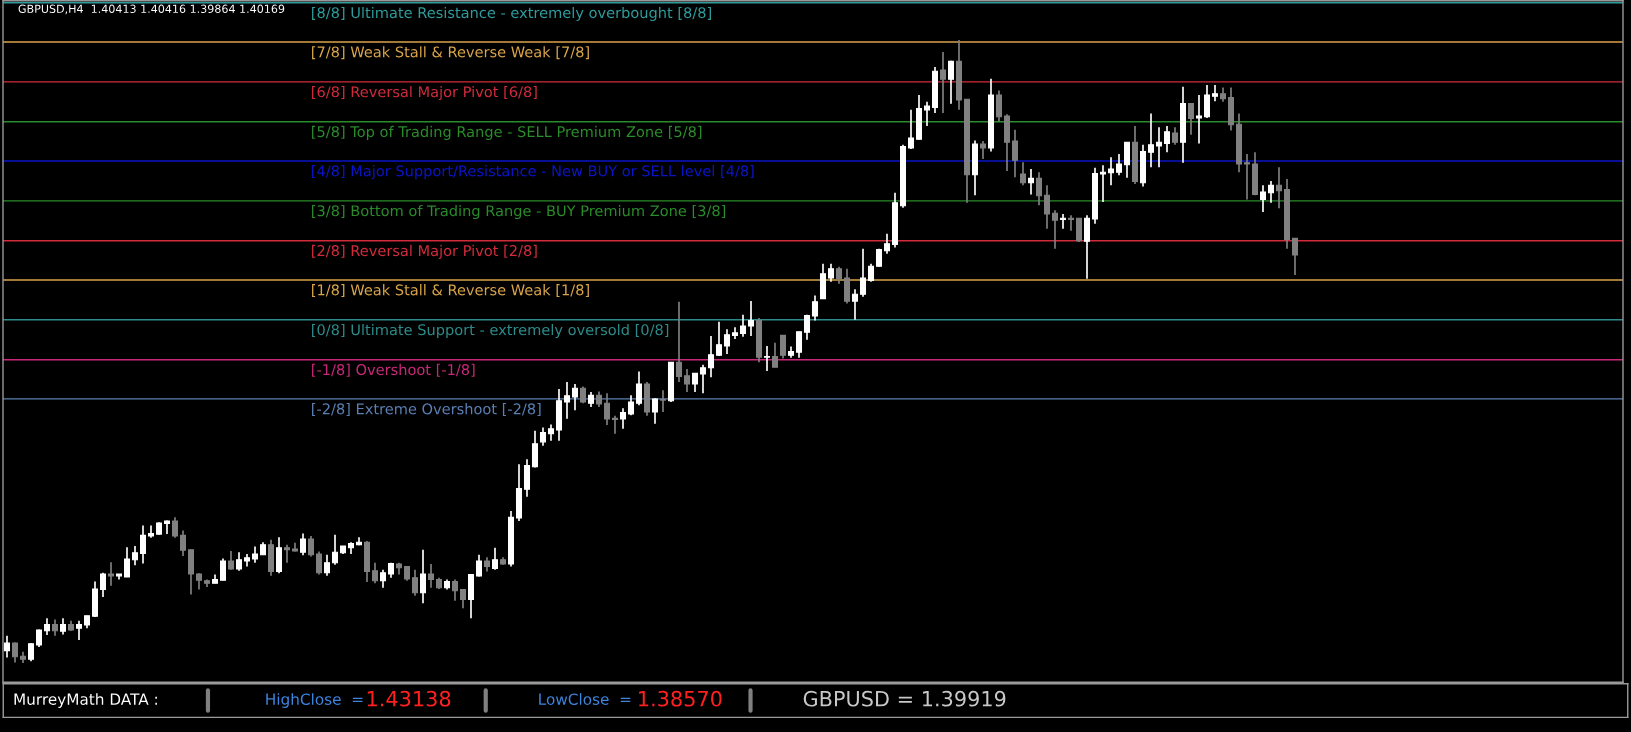 The height and width of the screenshot is (732, 1631). What do you see at coordinates (904, 698) in the screenshot?
I see `text: GBPUSD = 1.39919` at bounding box center [904, 698].